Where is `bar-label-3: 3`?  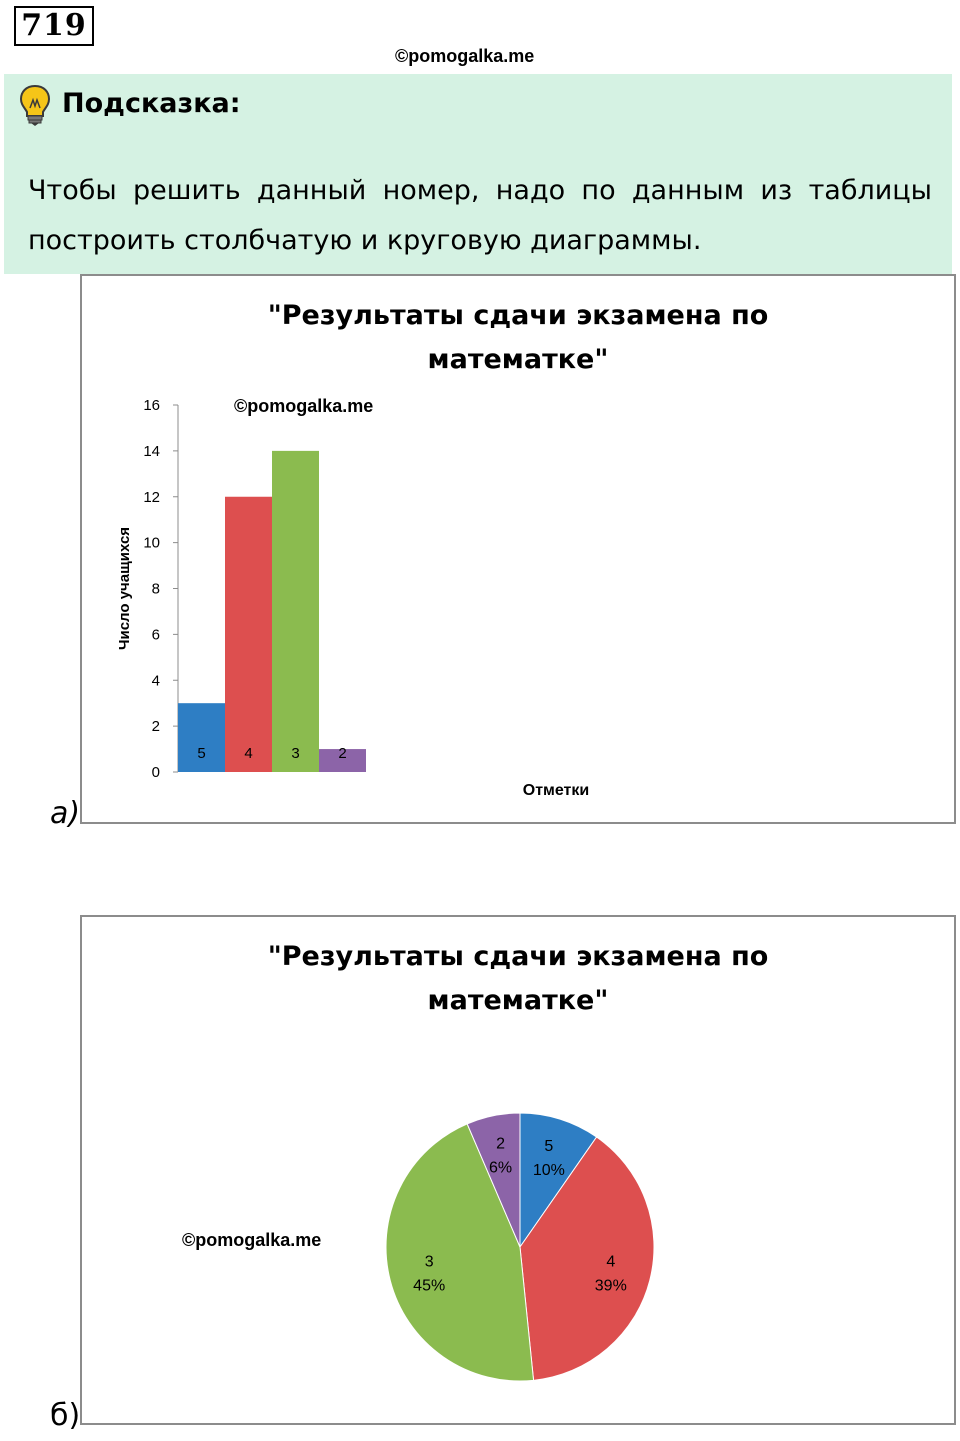
bar-label-3: 3 is located at coordinates (295, 753).